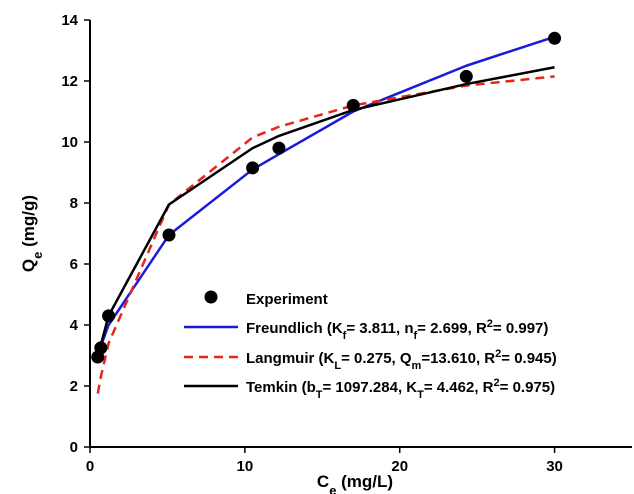 This screenshot has height=494, width=634. I want to click on legend-text-part: =13.610, R, so click(458, 358).